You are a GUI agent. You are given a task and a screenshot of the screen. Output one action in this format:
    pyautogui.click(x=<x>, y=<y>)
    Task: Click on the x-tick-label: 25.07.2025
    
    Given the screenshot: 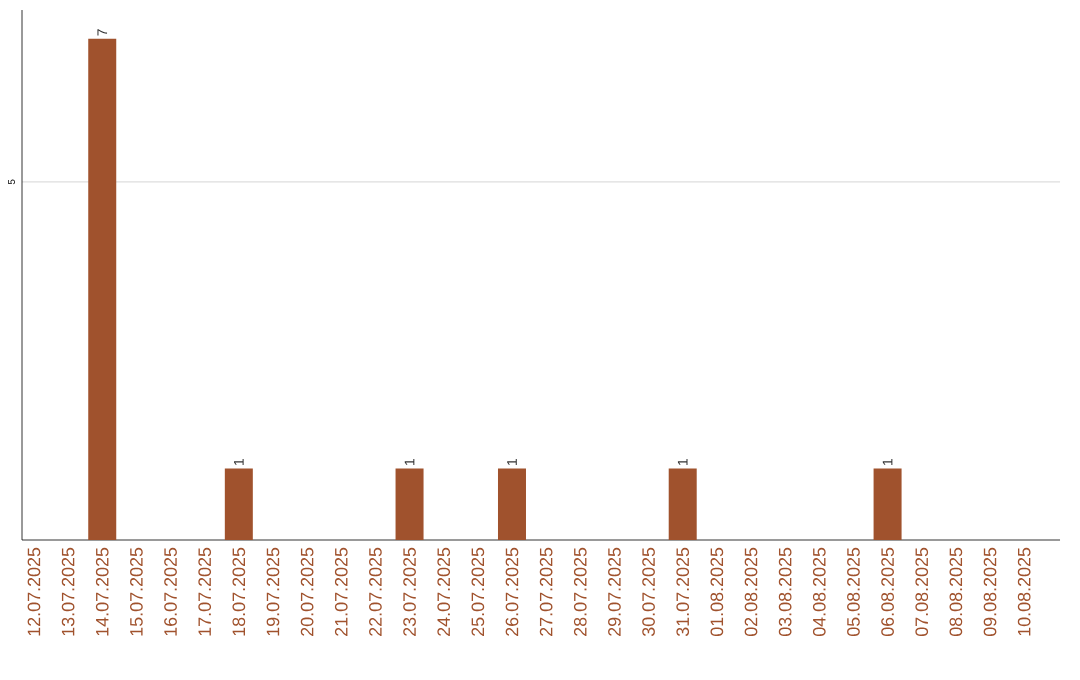 What is the action you would take?
    pyautogui.click(x=478, y=591)
    